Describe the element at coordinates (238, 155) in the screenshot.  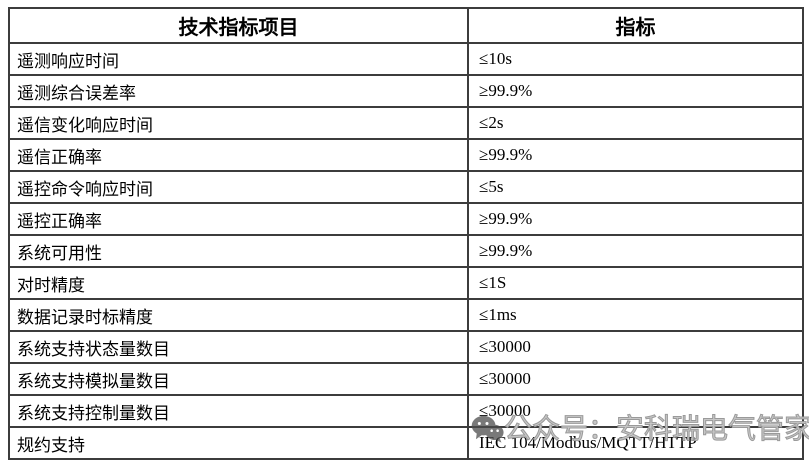
I see `spec-item-cell: 遥信正确率` at that location.